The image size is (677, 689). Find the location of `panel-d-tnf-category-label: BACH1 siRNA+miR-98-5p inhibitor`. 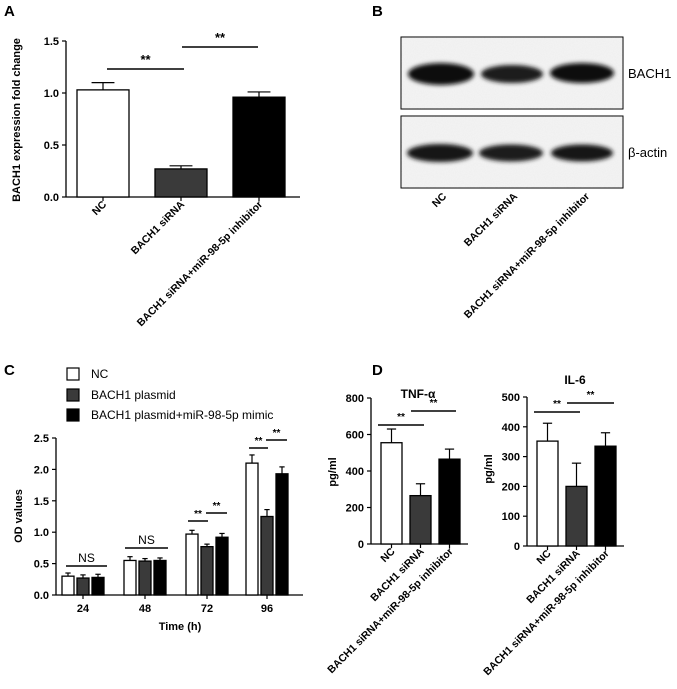

panel-d-tnf-category-label: BACH1 siRNA+miR-98-5p inhibitor is located at coordinates (390, 611).